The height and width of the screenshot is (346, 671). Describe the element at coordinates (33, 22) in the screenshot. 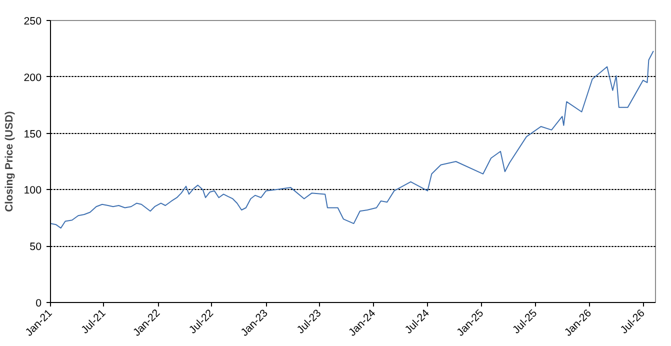

I see `y-tick-label: 250` at that location.